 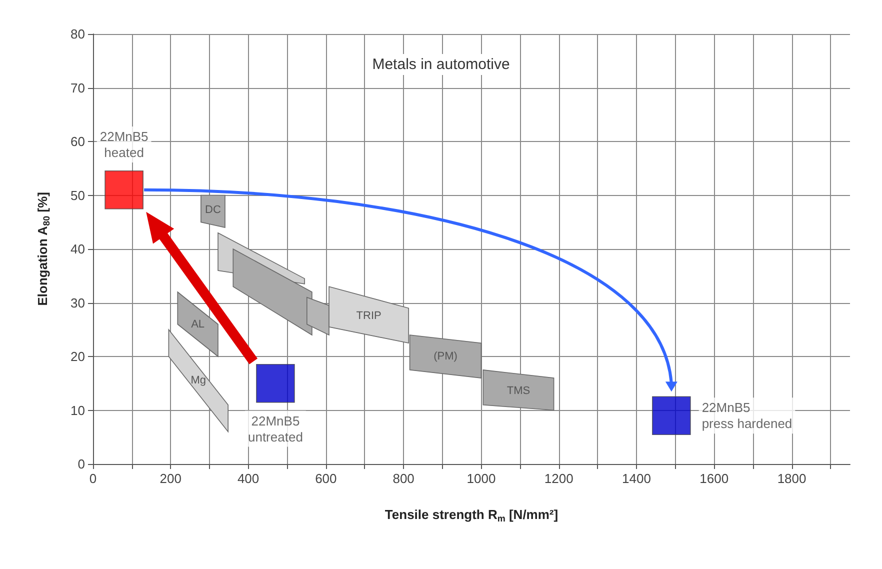 I want to click on y-tick-label: 70, so click(x=77, y=88).